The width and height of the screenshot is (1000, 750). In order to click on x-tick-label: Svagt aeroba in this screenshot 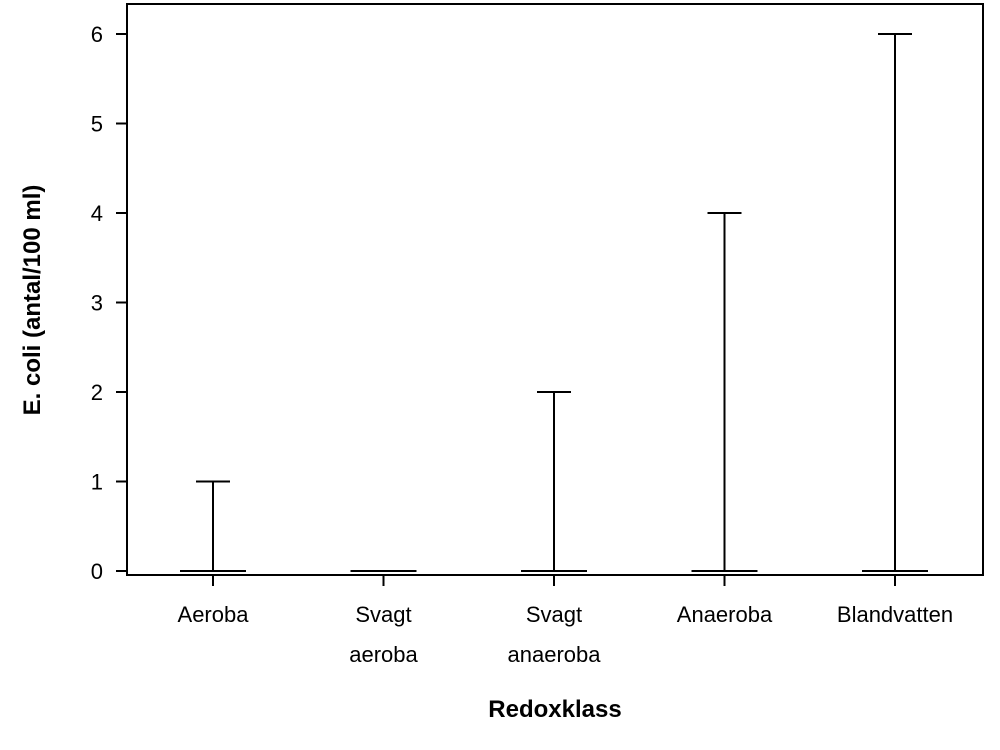, I will do `click(383, 634)`.